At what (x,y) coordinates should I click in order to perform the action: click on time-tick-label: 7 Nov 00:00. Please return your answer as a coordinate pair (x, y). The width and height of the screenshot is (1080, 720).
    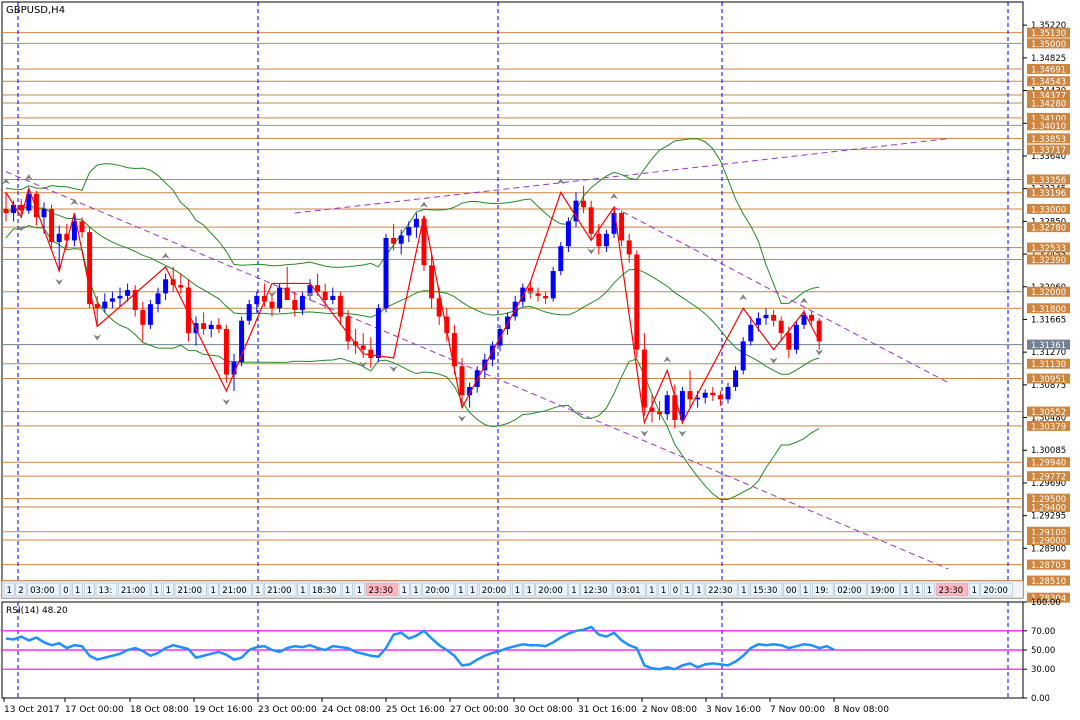
    Looking at the image, I should click on (797, 710).